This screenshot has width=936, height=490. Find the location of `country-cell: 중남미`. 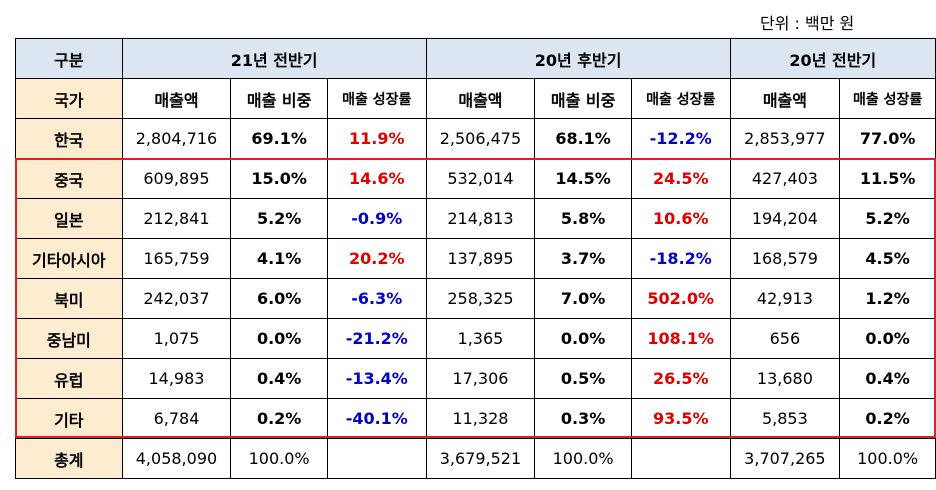

country-cell: 중남미 is located at coordinates (69, 338).